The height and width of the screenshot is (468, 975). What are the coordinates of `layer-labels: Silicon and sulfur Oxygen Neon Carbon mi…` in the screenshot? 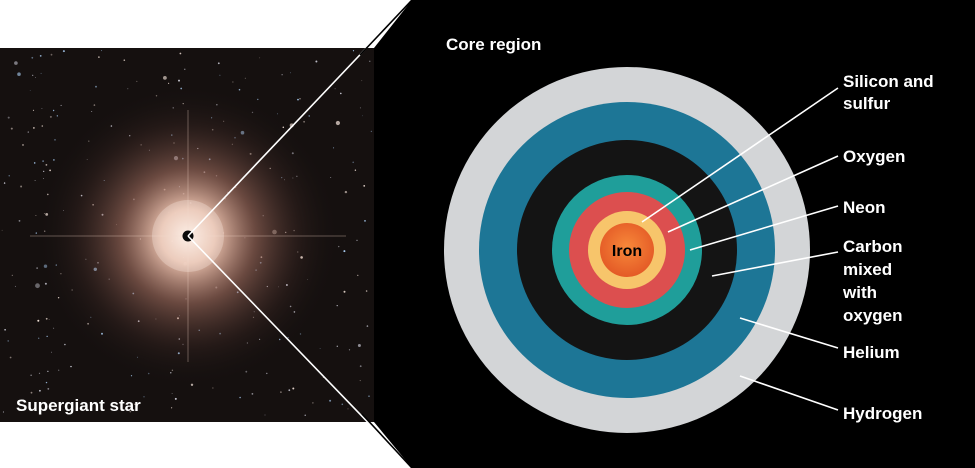 It's located at (890, 247).